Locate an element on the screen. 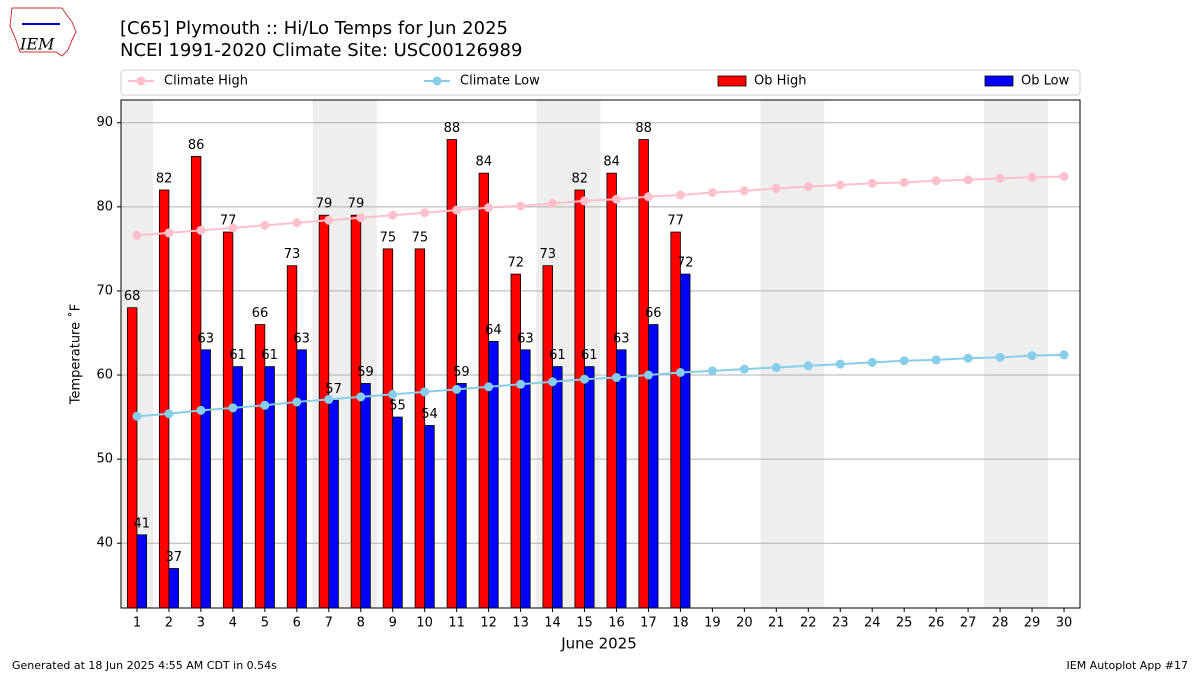  x-tick-label: 12 is located at coordinates (488, 623).